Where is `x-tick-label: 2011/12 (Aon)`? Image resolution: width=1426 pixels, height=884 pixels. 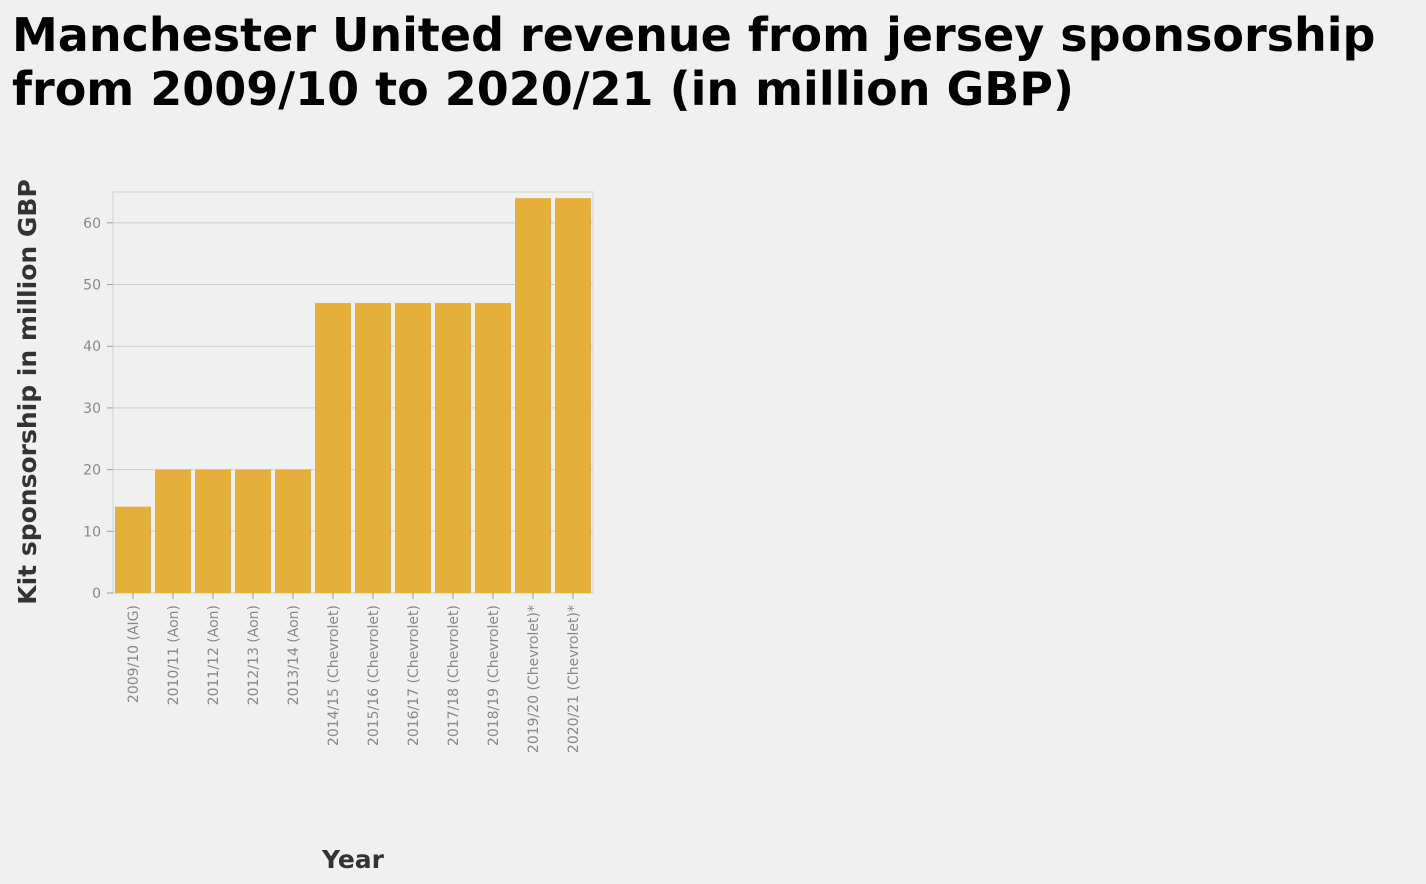 x-tick-label: 2011/12 (Aon) is located at coordinates (214, 655).